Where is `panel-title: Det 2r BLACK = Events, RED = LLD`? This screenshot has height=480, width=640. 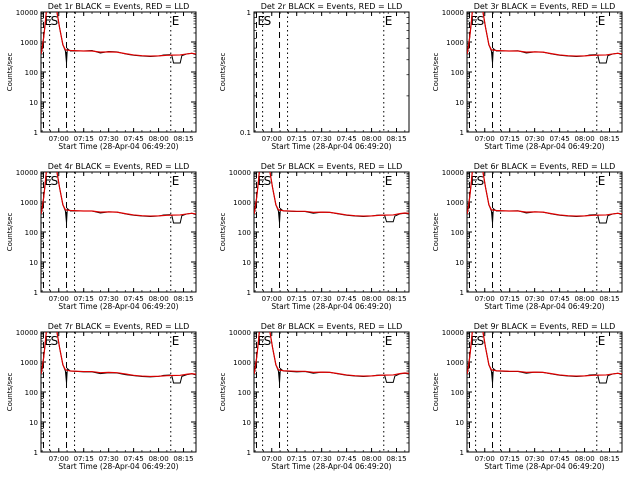
panel-title: Det 2r BLACK = Events, RED = LLD is located at coordinates (332, 6).